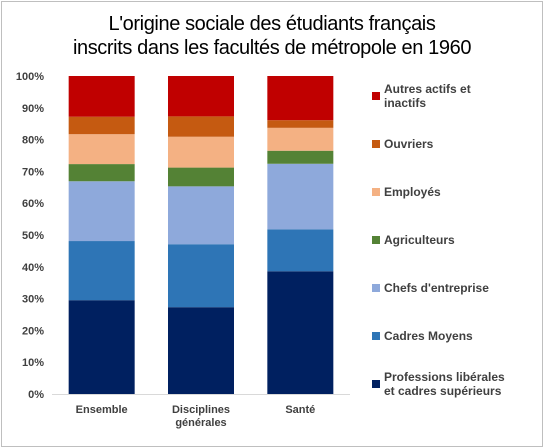  I want to click on chart-title-line-1: L'origine sociale des étudiants français, so click(272, 24).